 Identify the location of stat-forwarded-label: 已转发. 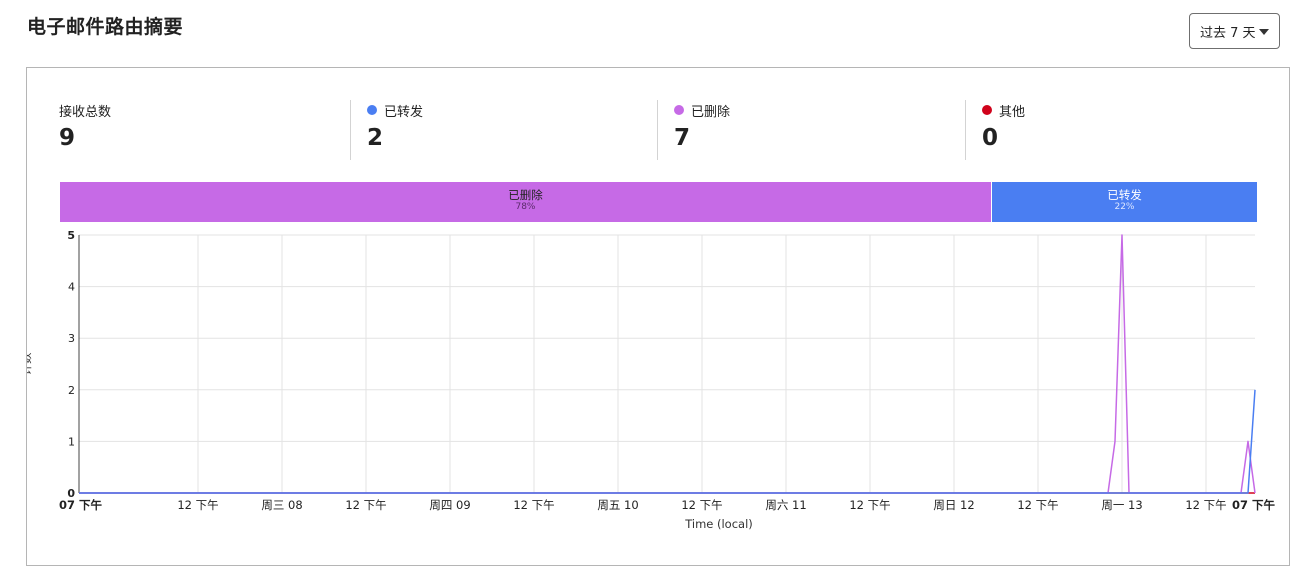
(404, 112).